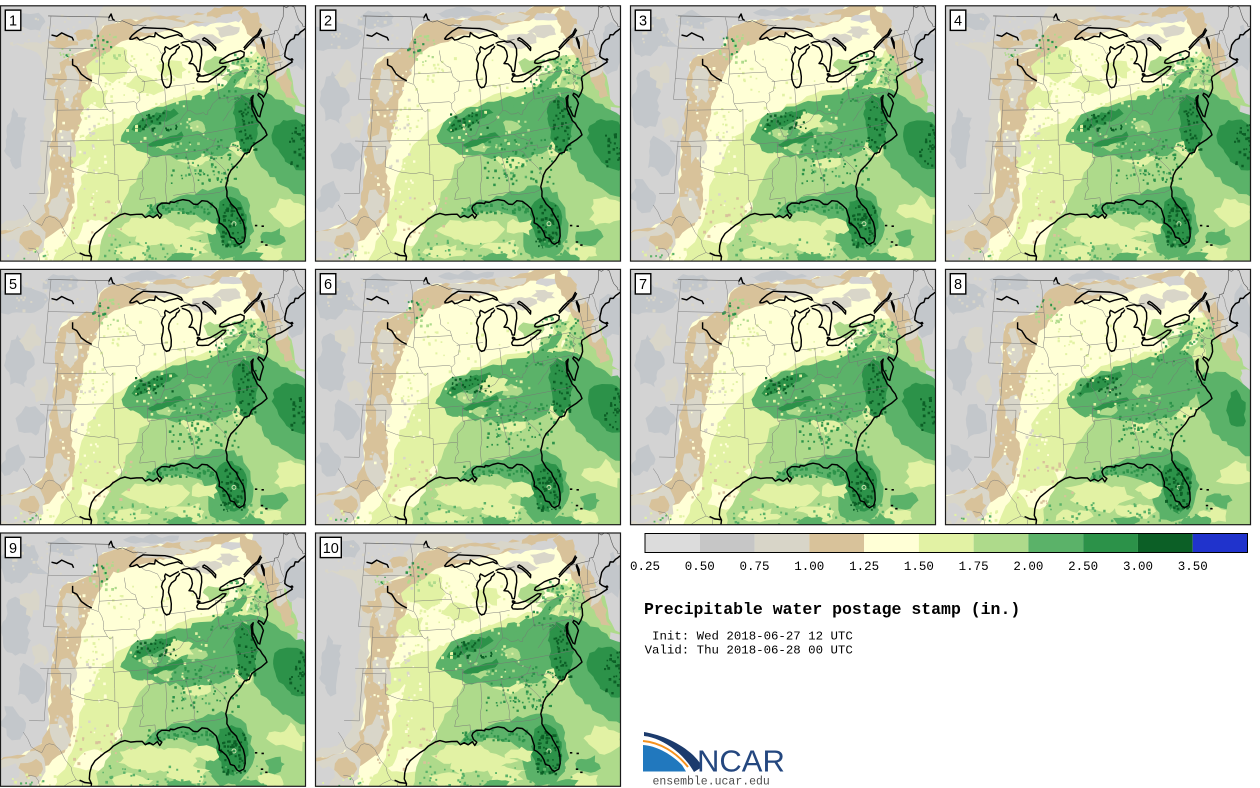 Image resolution: width=1260 pixels, height=788 pixels. What do you see at coordinates (741, 761) in the screenshot?
I see `svg-text: NCAR` at bounding box center [741, 761].